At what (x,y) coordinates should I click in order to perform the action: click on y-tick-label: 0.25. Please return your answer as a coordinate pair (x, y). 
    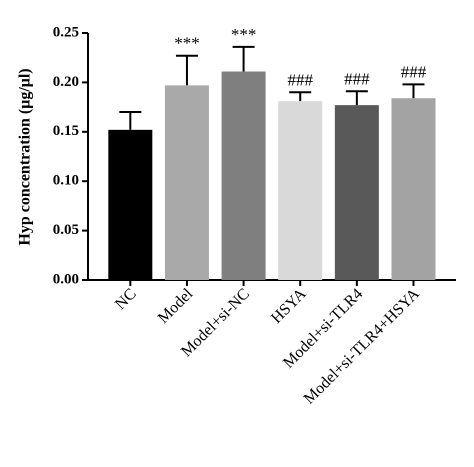
    Looking at the image, I should click on (66, 32).